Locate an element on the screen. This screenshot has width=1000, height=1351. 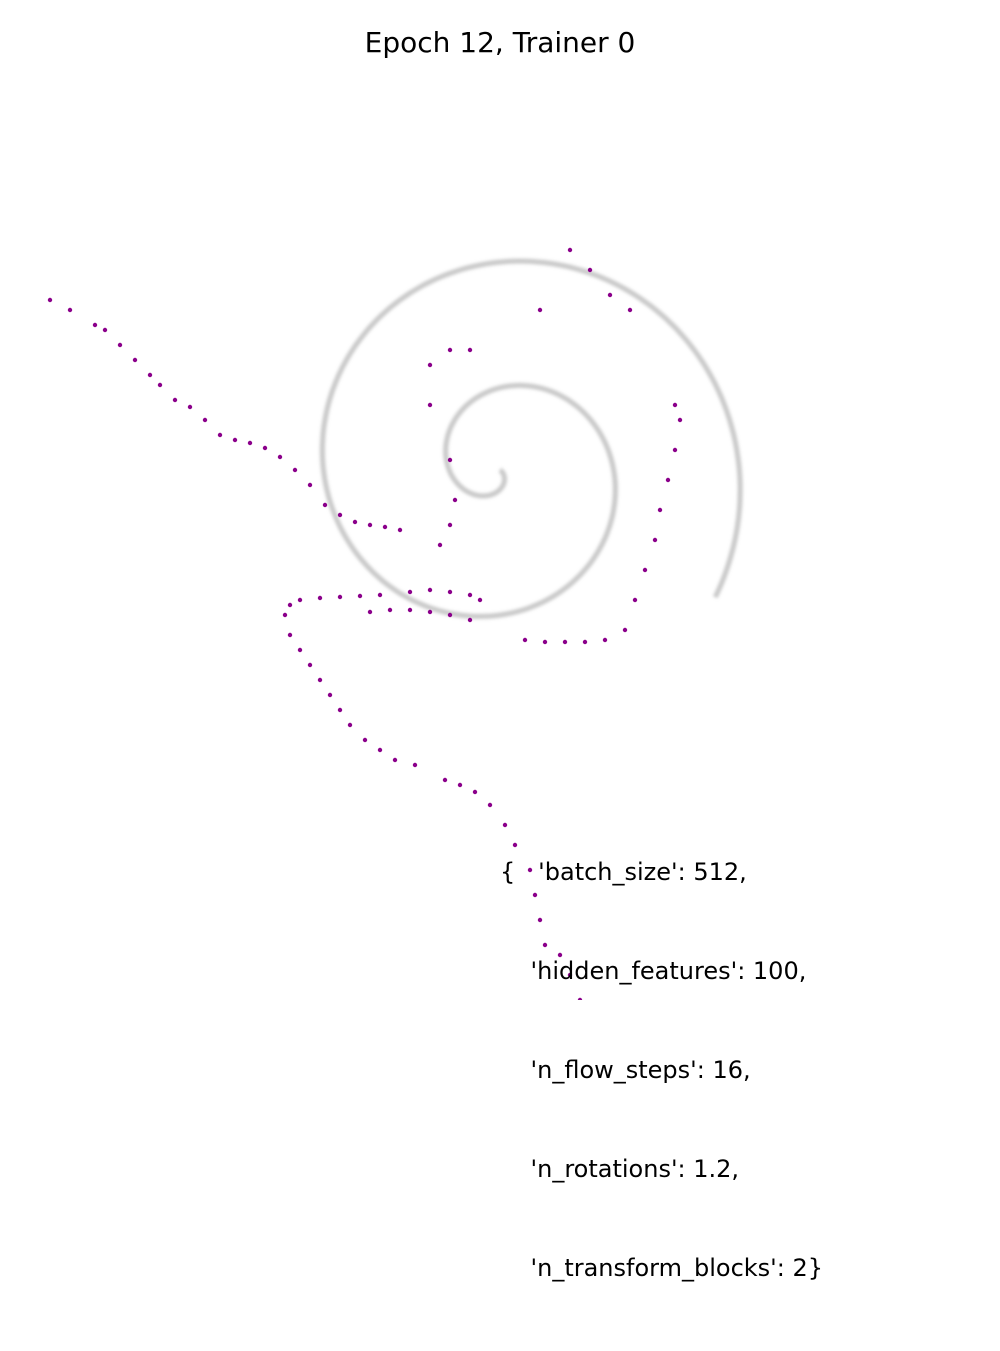
param-line: 'hidden_features': 100, is located at coordinates (653, 971).